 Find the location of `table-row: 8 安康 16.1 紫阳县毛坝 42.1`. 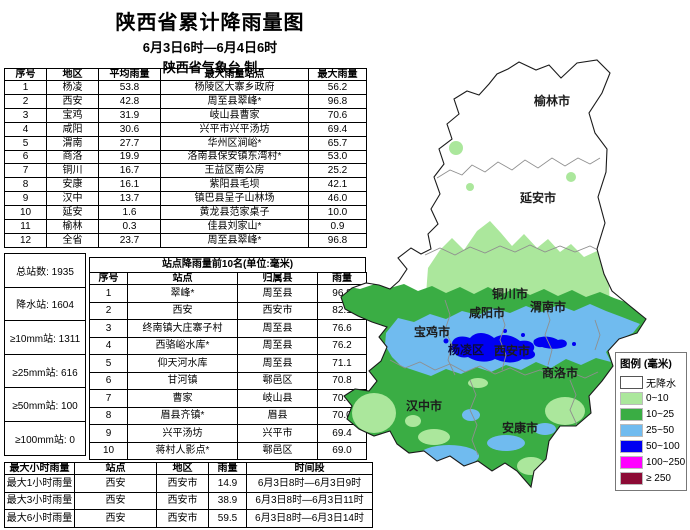

table-row: 8 安康 16.1 紫阳县毛坝 42.1 is located at coordinates (185, 185).